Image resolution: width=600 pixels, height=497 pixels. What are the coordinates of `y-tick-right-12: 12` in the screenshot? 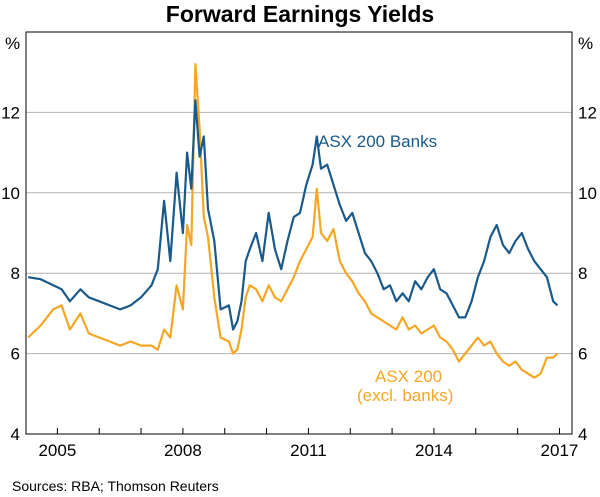 It's located at (587, 112).